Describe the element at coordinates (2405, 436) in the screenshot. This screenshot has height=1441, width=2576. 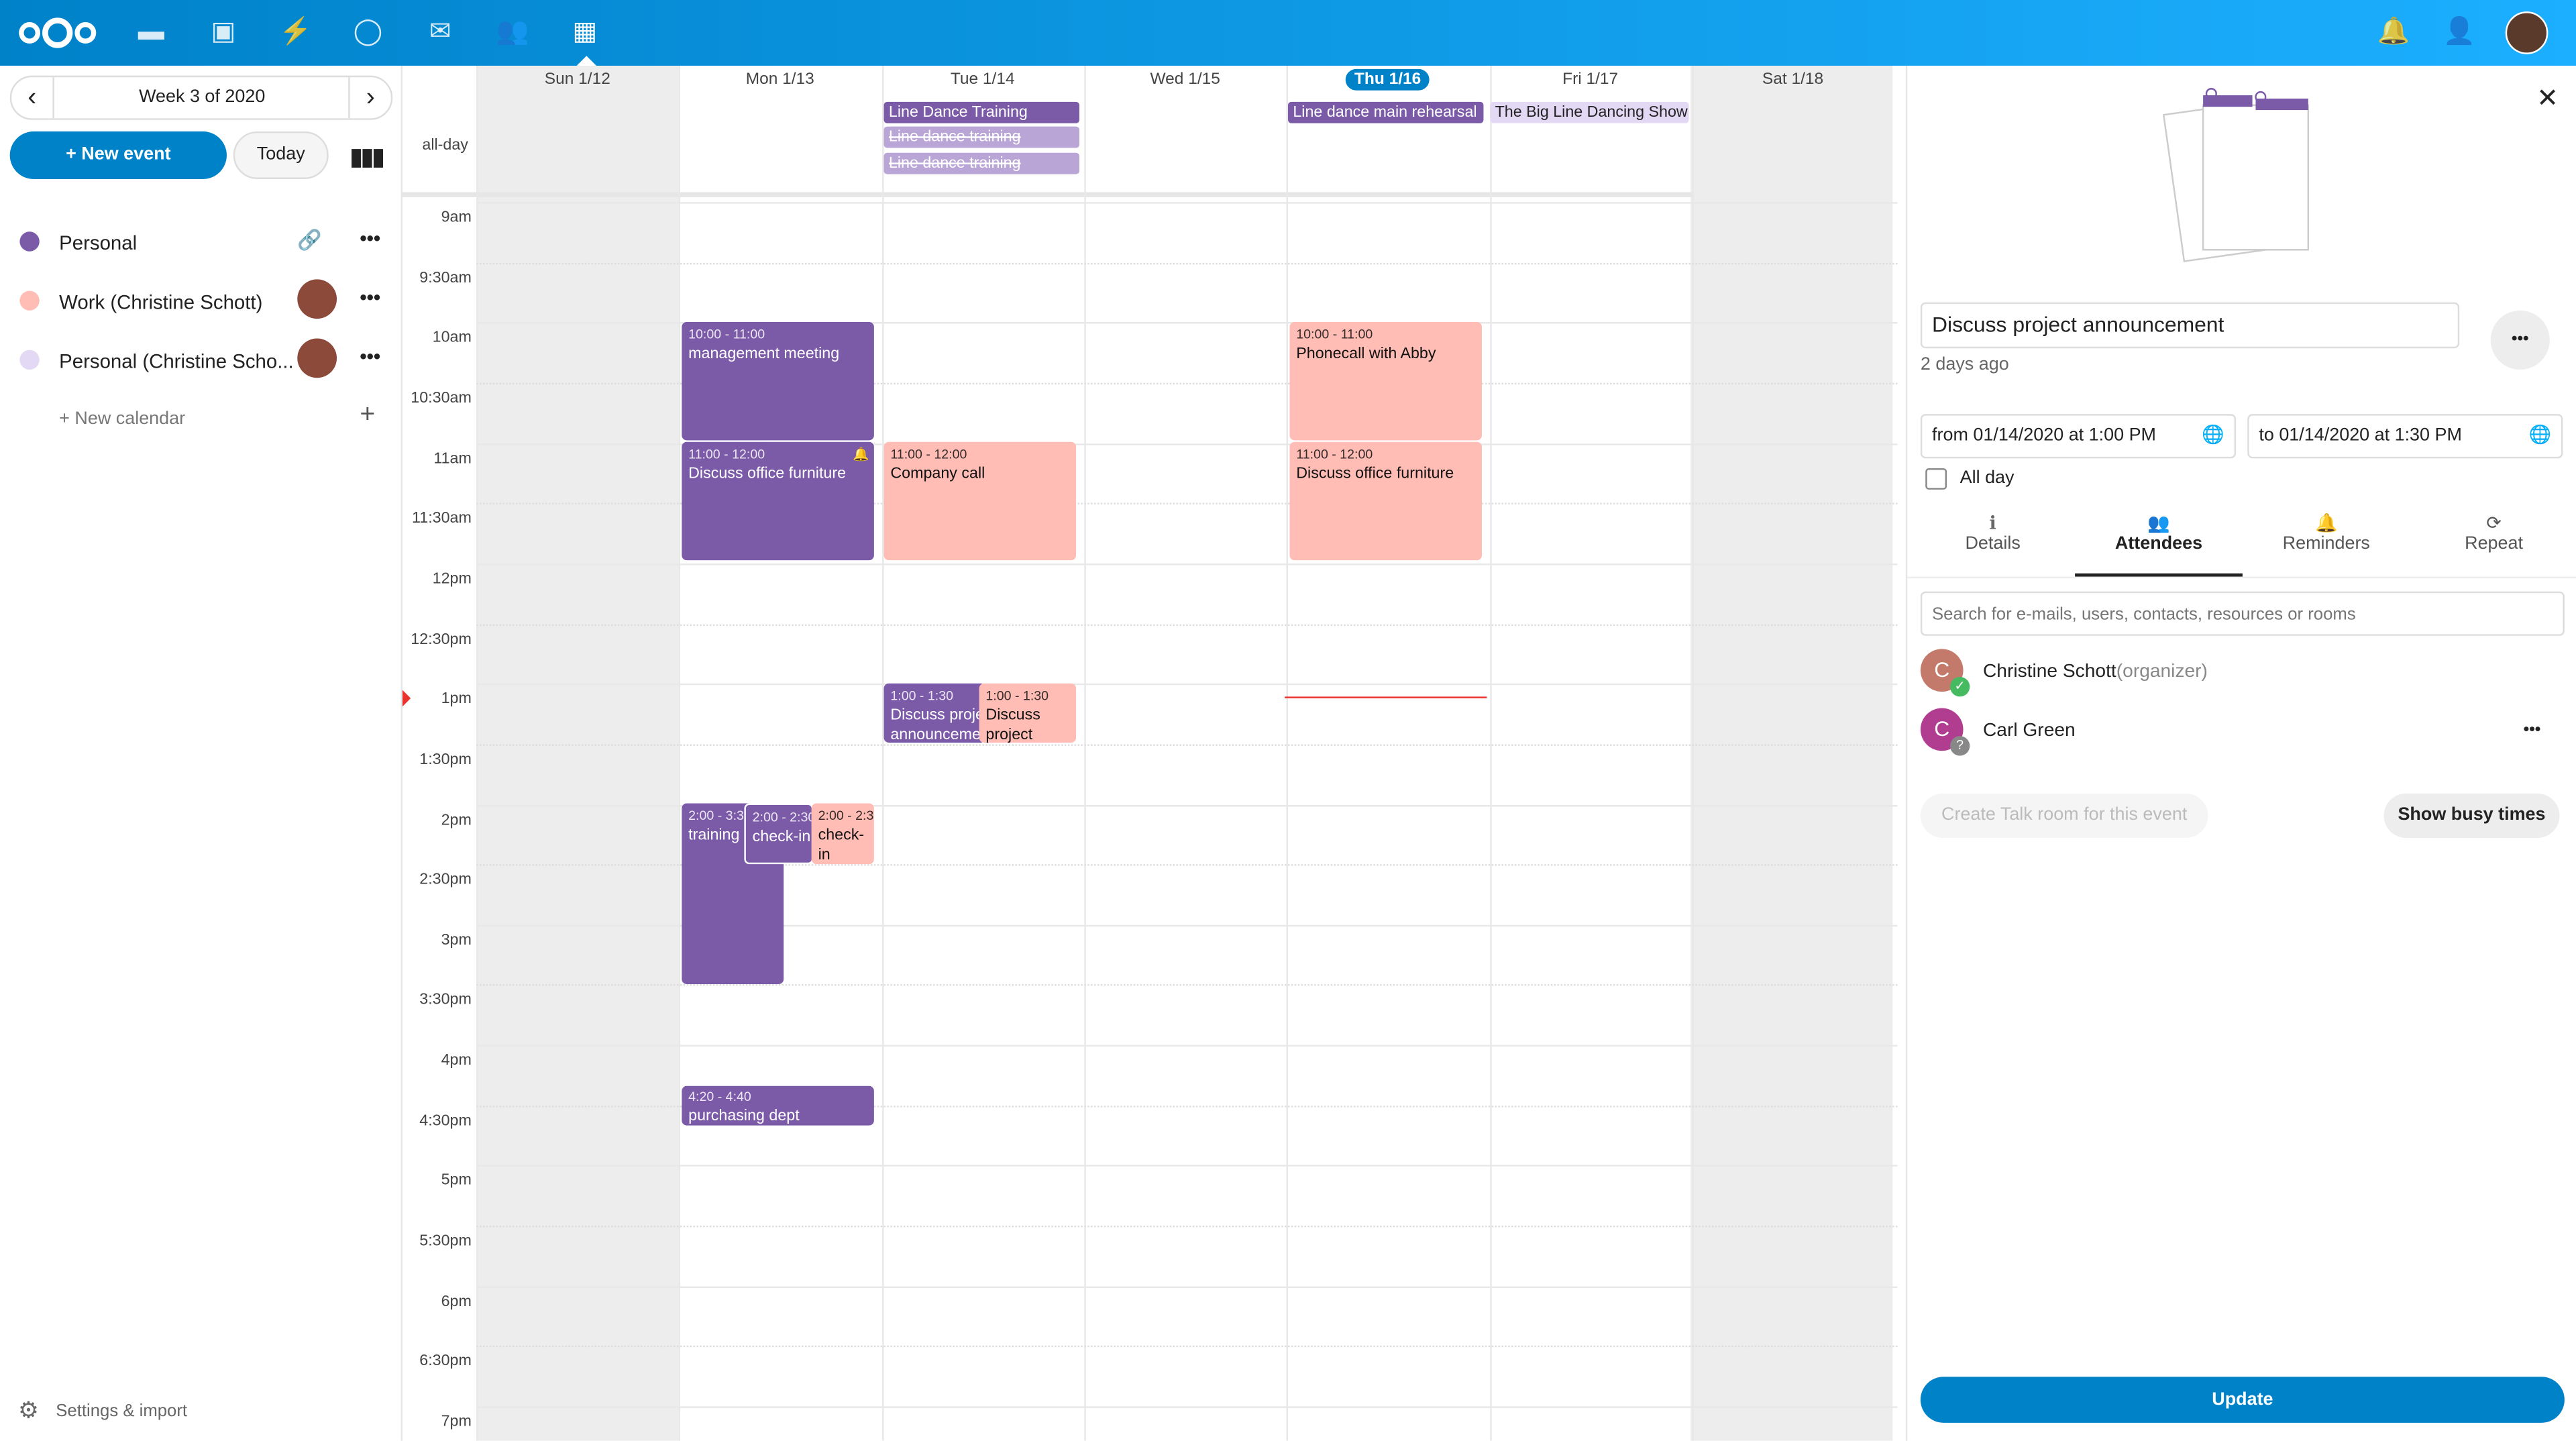
I see `end-datetime-input: to 01/14/2020 at 1:30 PM 🌐` at that location.